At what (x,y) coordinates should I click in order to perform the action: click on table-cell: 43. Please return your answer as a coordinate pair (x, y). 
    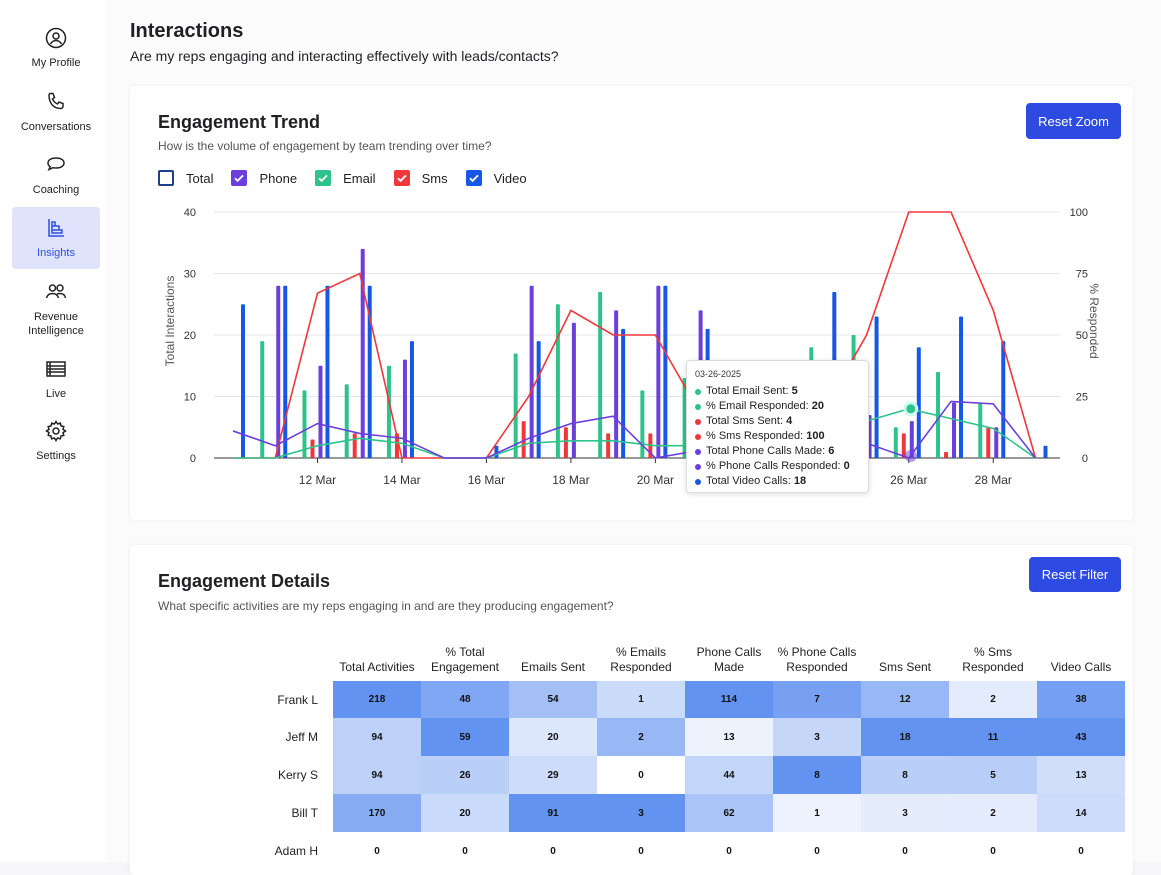
    Looking at the image, I should click on (1081, 737).